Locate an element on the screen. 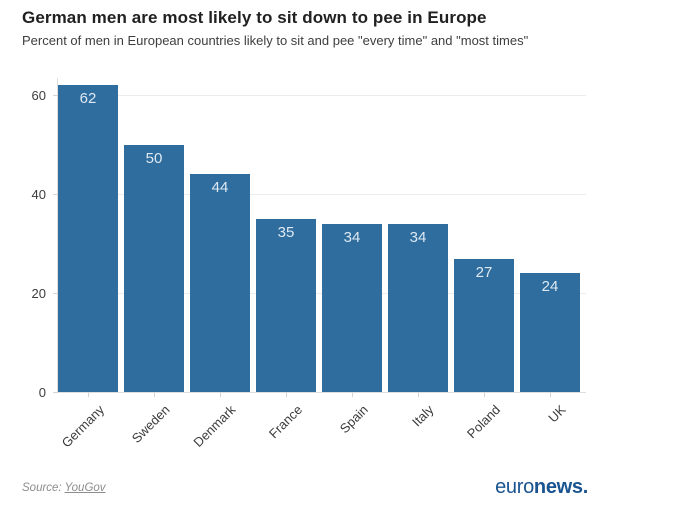 This screenshot has height=519, width=700. euronews-logo-news: news. is located at coordinates (560, 487).